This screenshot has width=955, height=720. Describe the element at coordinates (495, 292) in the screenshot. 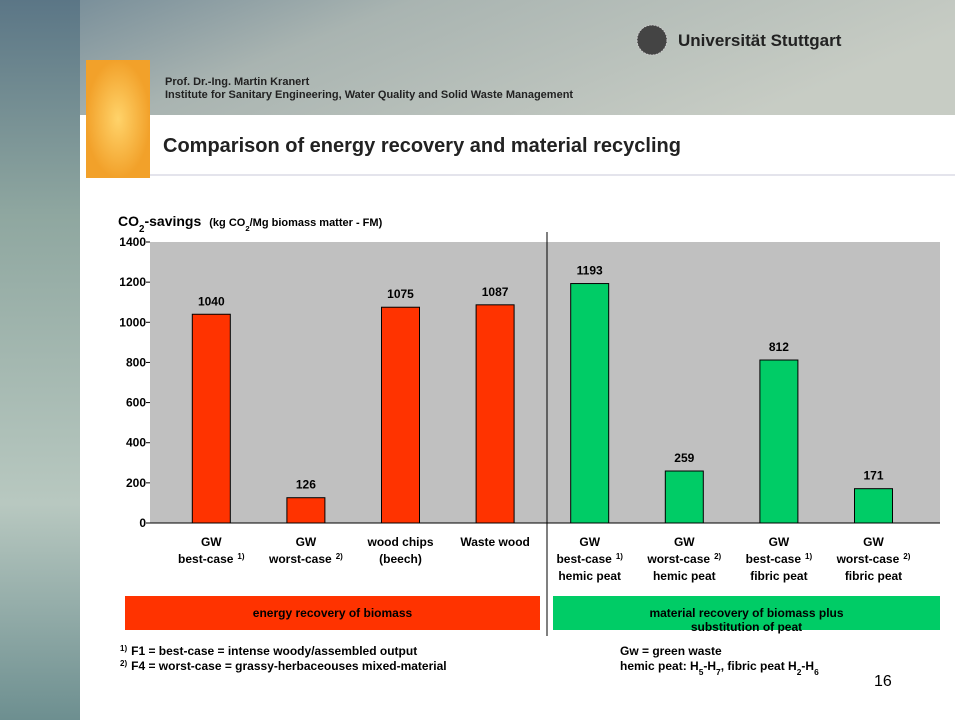

I see `value-label: 1087` at that location.